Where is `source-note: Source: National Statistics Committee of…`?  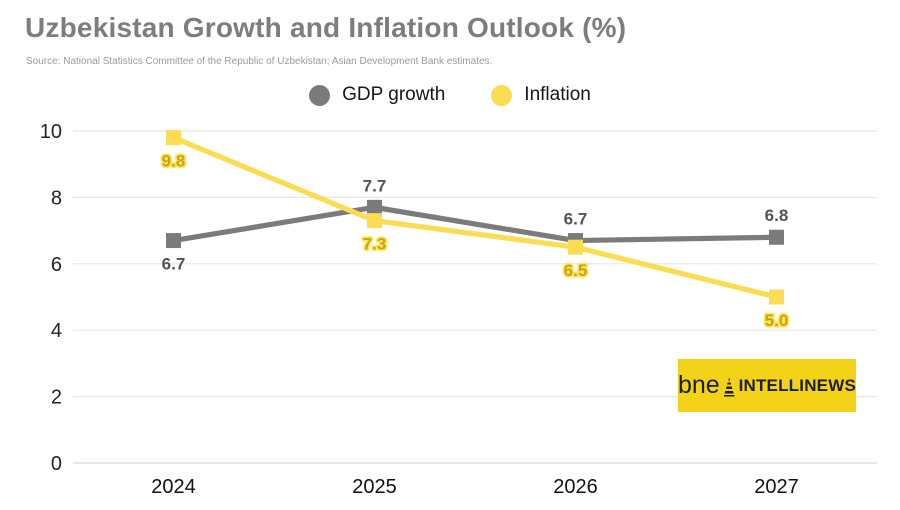
source-note: Source: National Statistics Committee of… is located at coordinates (259, 61).